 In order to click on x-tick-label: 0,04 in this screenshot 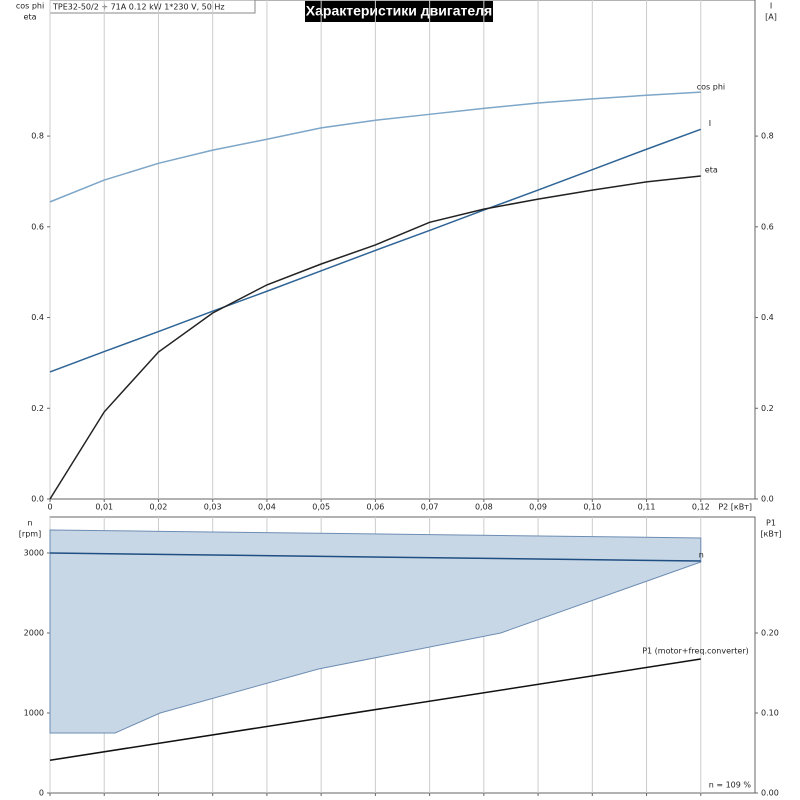, I will do `click(267, 507)`.